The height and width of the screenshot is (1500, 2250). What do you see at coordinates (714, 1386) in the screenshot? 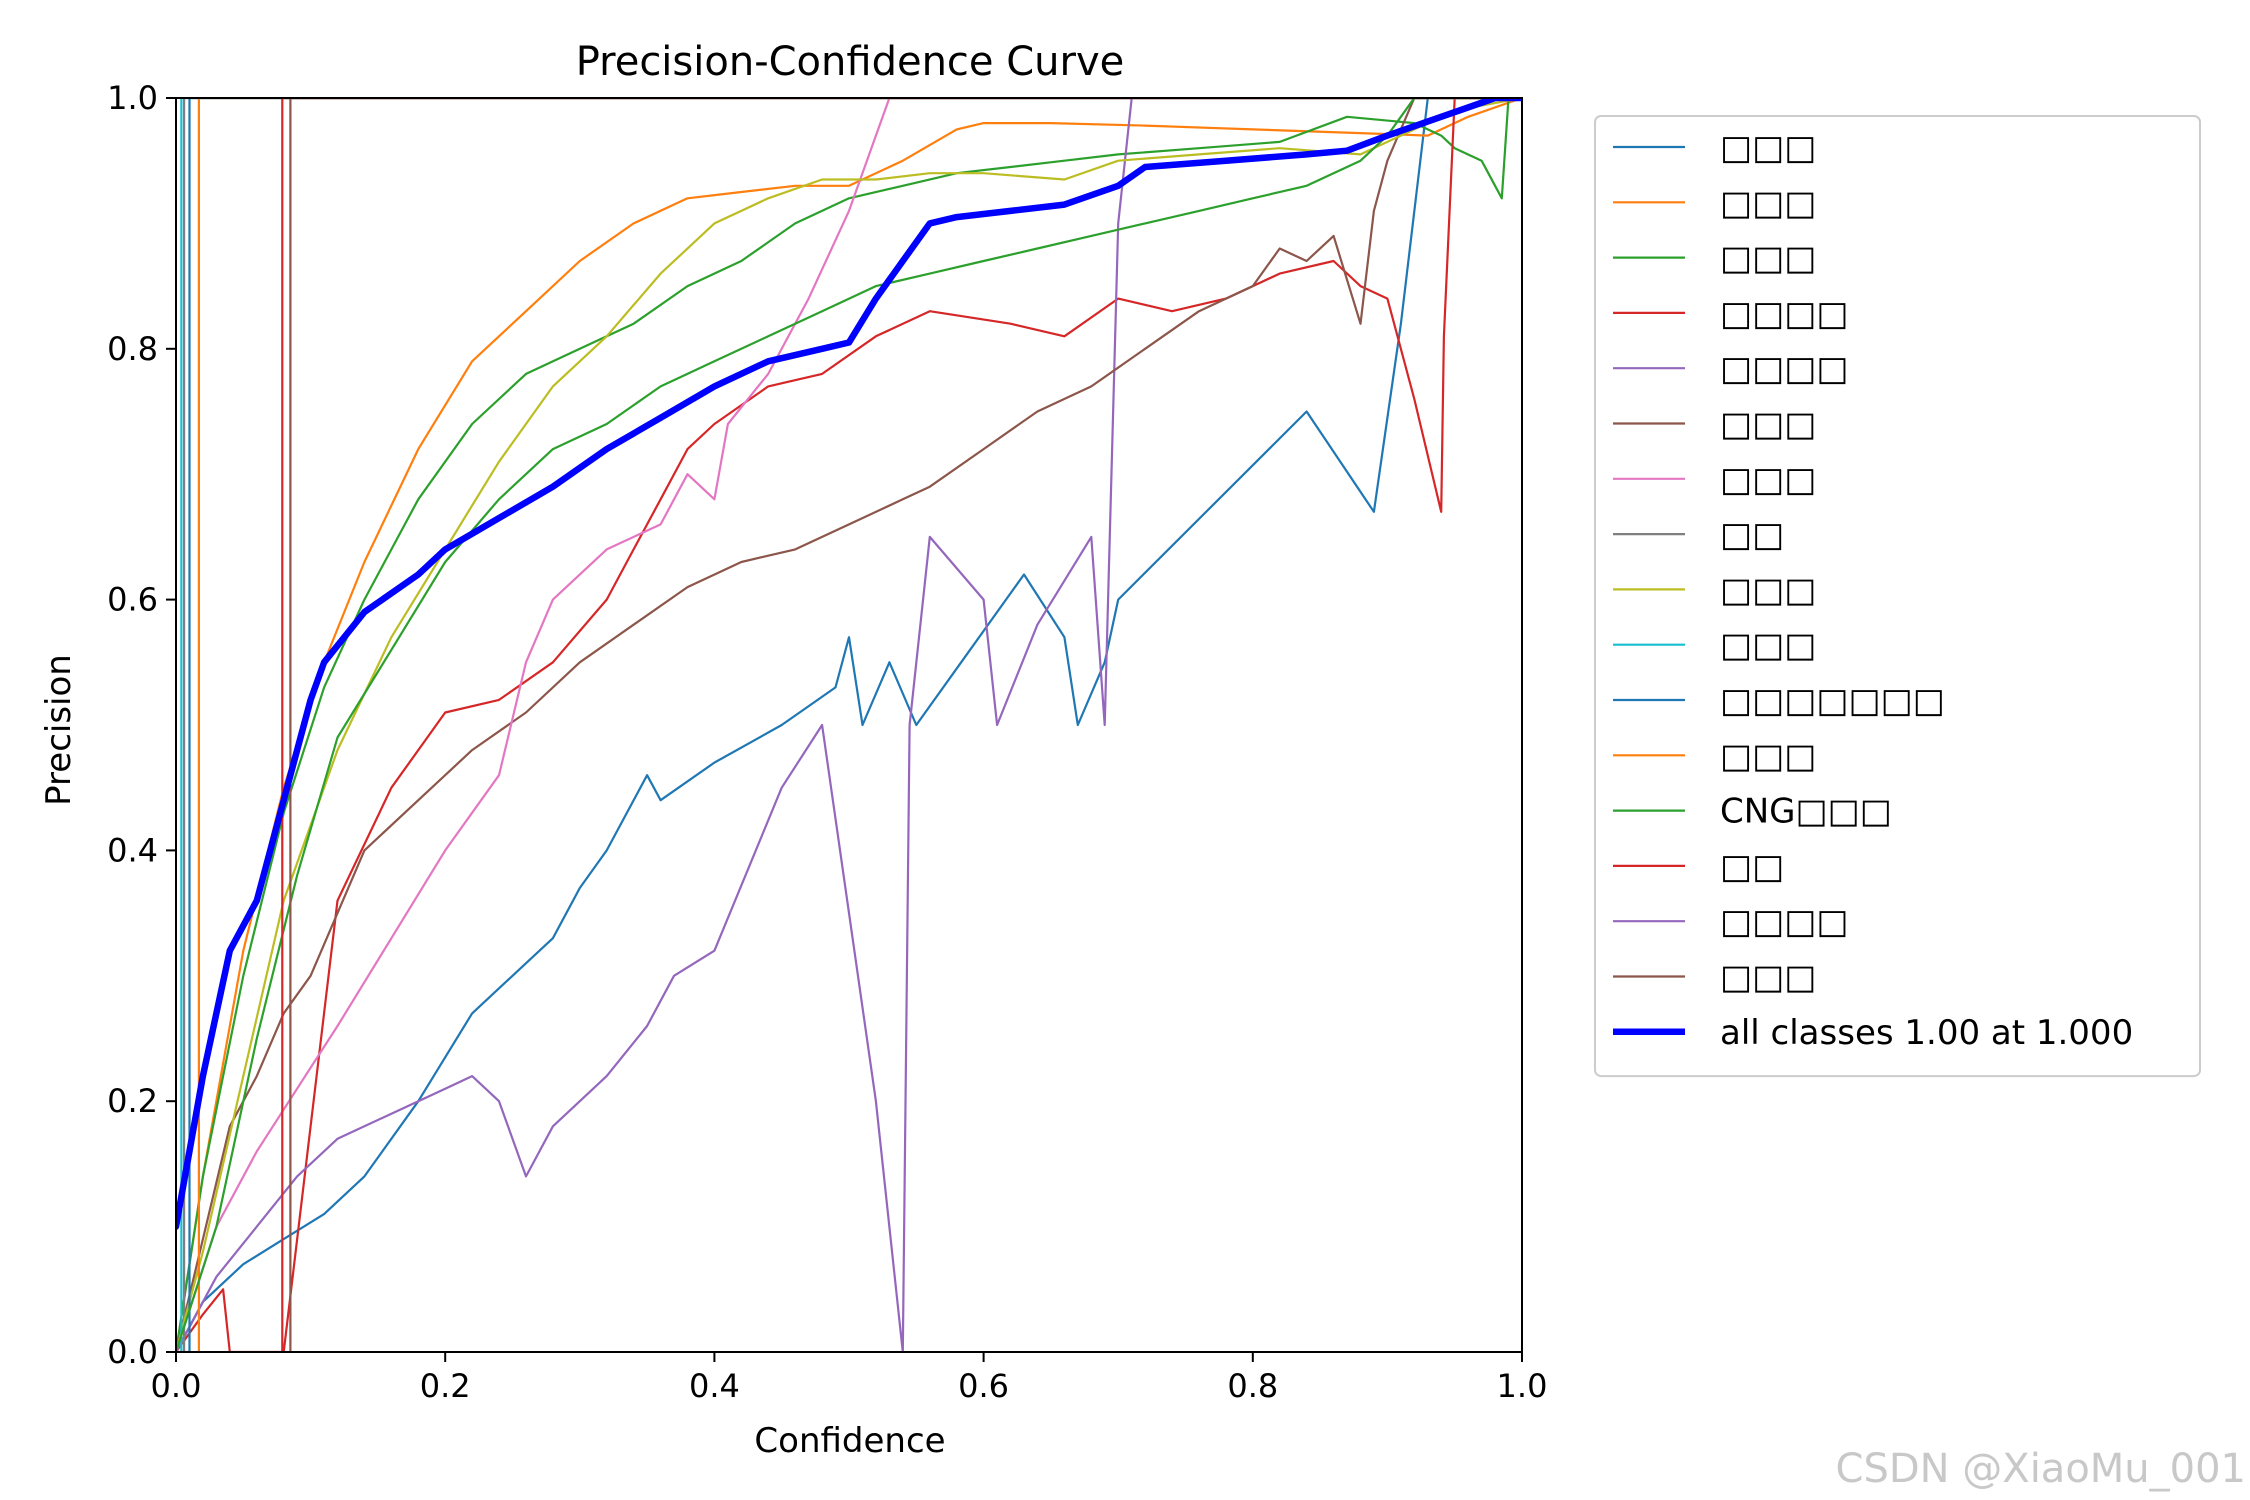
I see `x-tick-label: 0.4` at bounding box center [714, 1386].